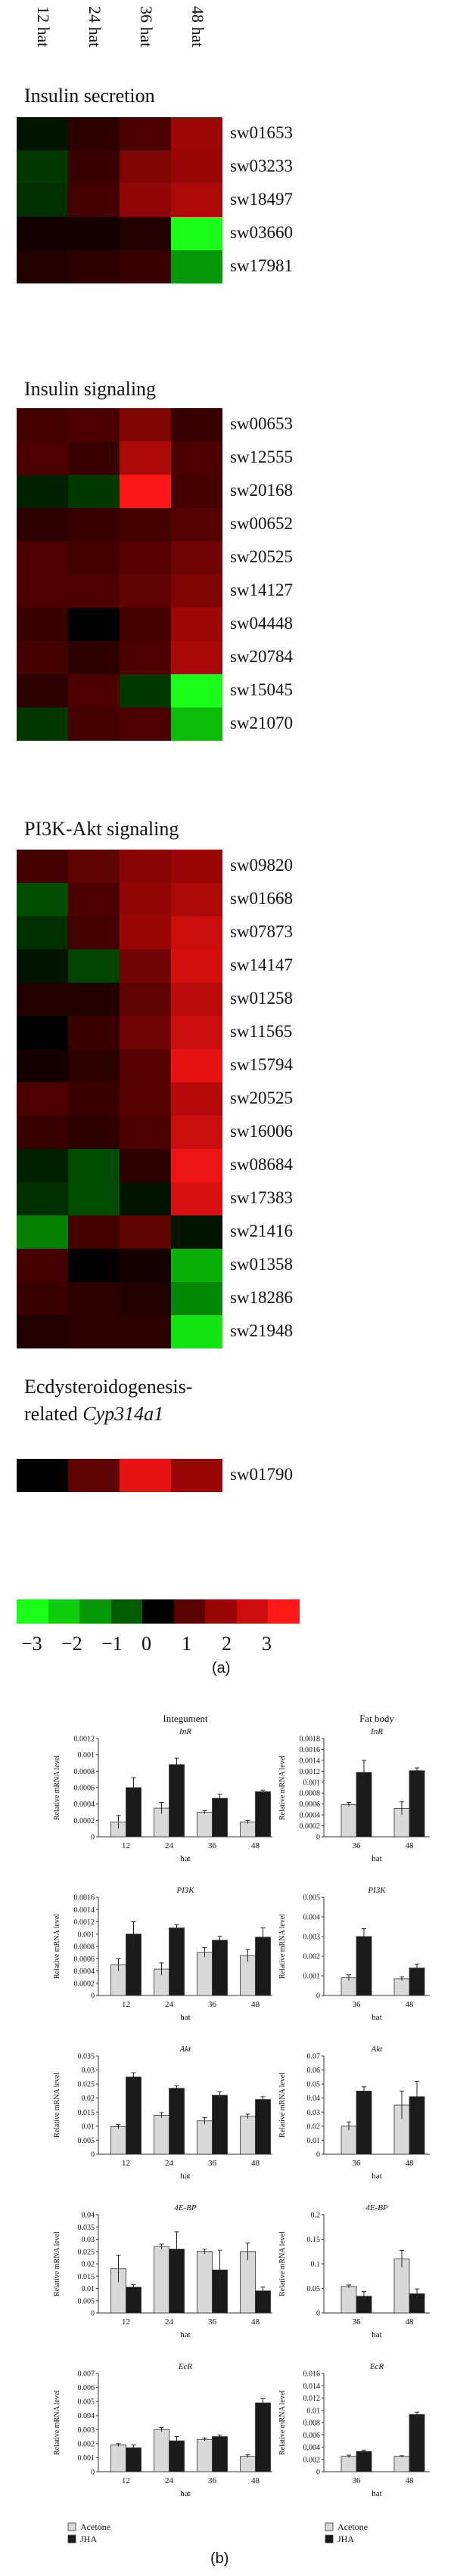  I want to click on row-label: sw11565, so click(261, 1031).